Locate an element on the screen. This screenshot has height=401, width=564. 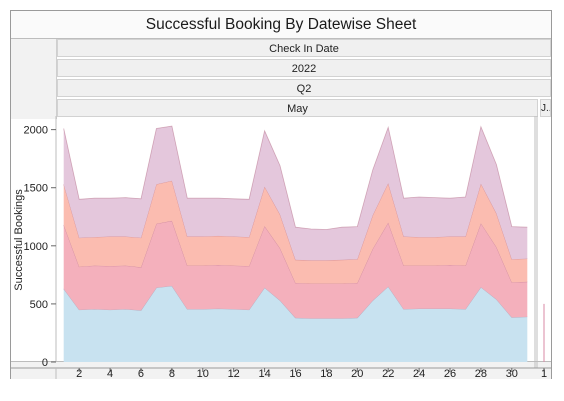
x-tick-label: 26 is located at coordinates (450, 374).